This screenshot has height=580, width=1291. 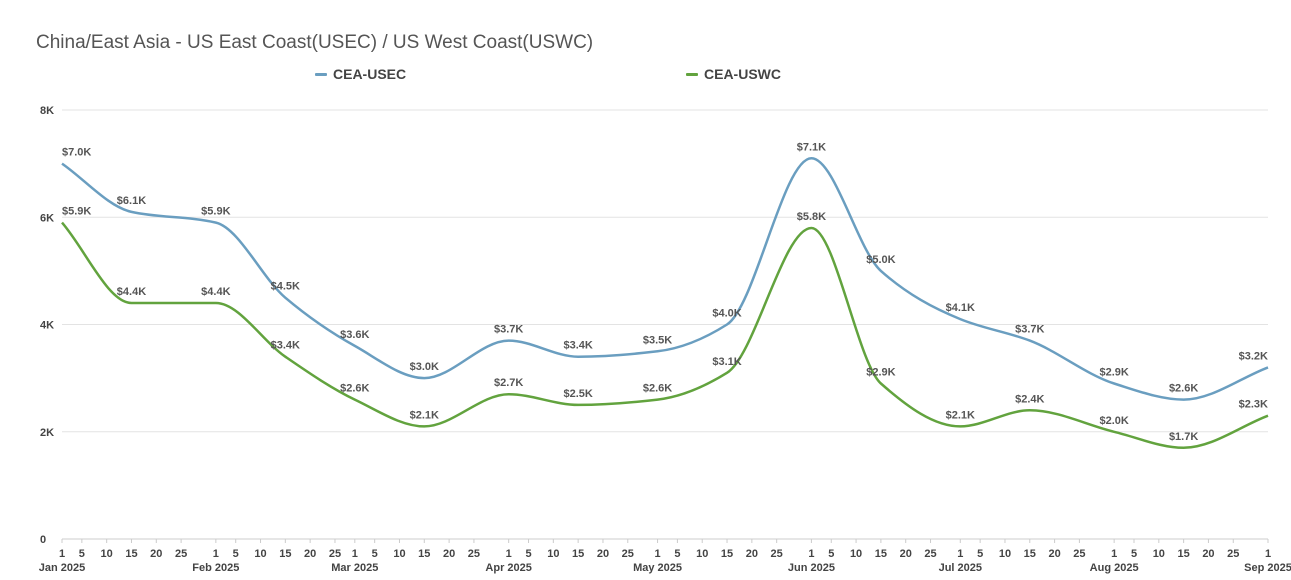 I want to click on data-label-cea-usec: $5.0K, so click(x=880, y=260).